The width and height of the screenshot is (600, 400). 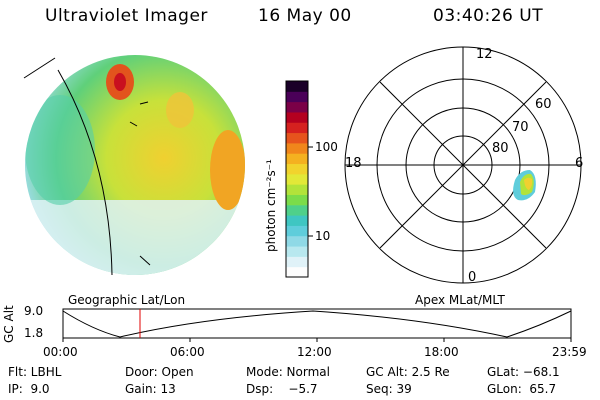 I want to click on apex-title: Apex MLat/MLT, so click(x=460, y=300).